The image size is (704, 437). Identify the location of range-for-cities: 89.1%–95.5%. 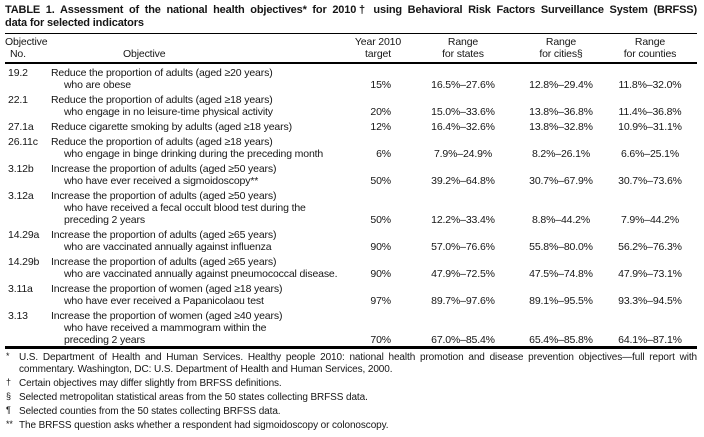
(561, 301).